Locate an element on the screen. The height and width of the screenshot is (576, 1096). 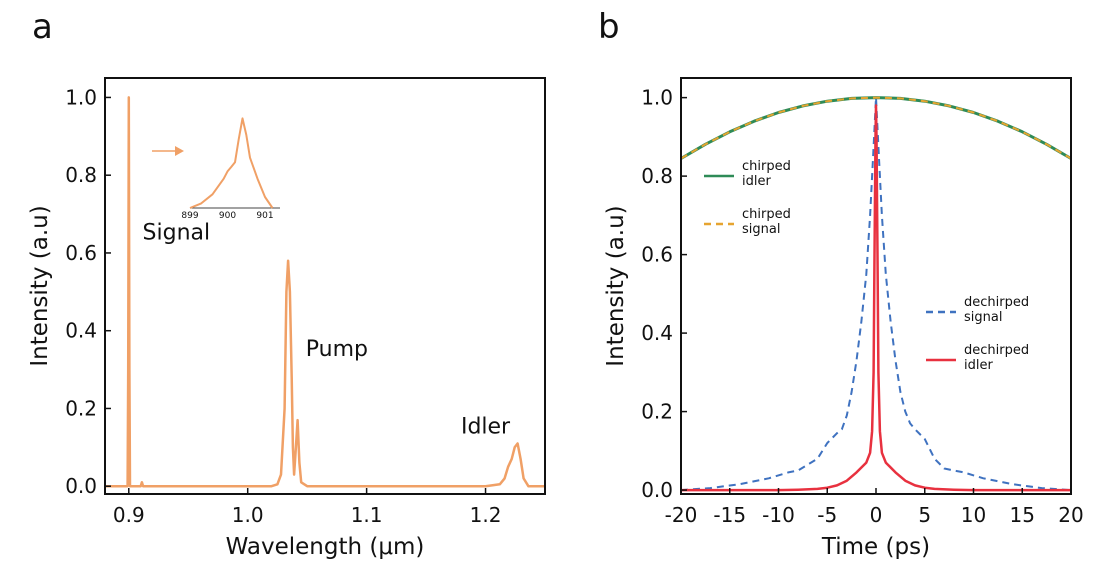
panel-a-x-axis-title: Wavelength (μm) is located at coordinates (325, 547).